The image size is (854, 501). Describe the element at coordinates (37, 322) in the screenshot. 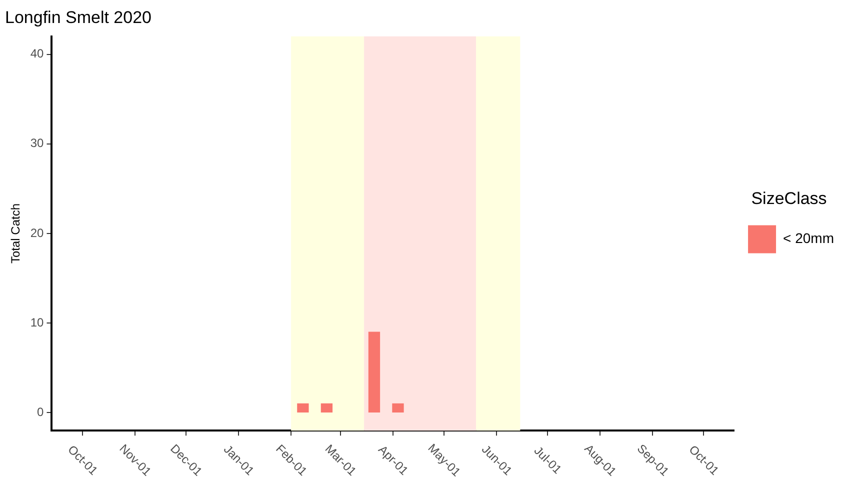

I see `y-tick-label: 10` at that location.